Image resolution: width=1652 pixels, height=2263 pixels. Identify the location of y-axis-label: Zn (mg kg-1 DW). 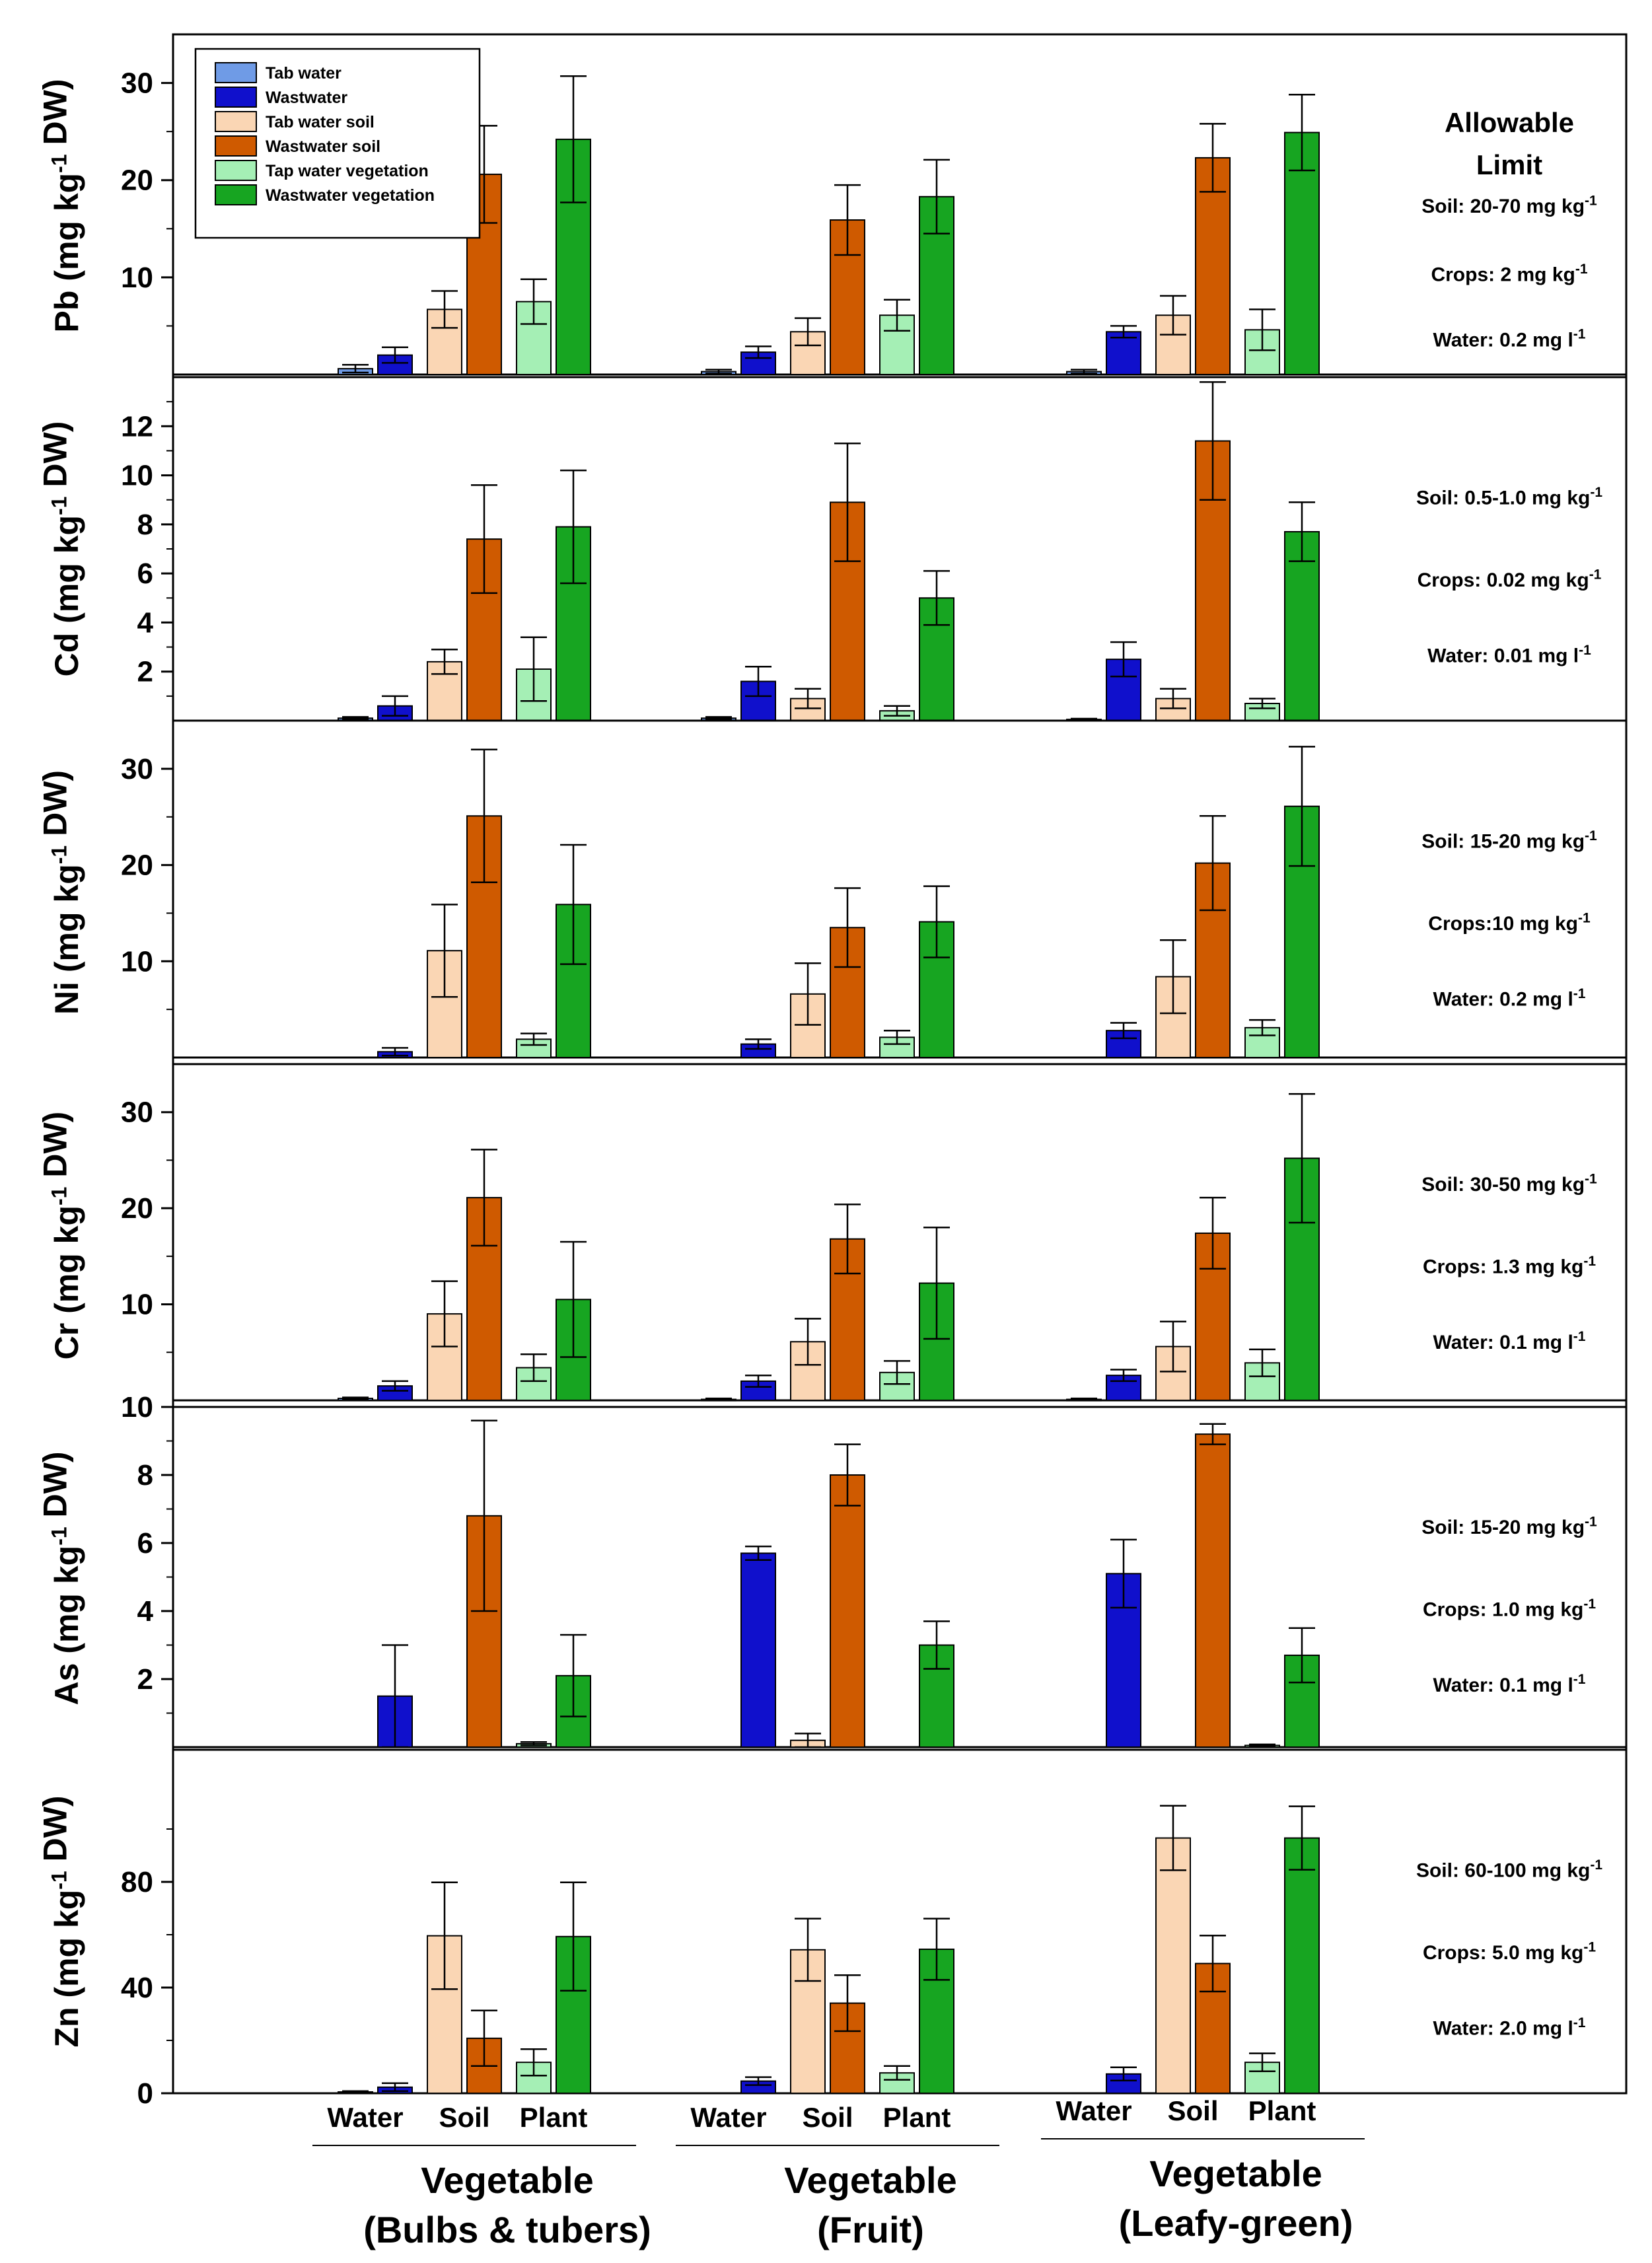
(60, 1921).